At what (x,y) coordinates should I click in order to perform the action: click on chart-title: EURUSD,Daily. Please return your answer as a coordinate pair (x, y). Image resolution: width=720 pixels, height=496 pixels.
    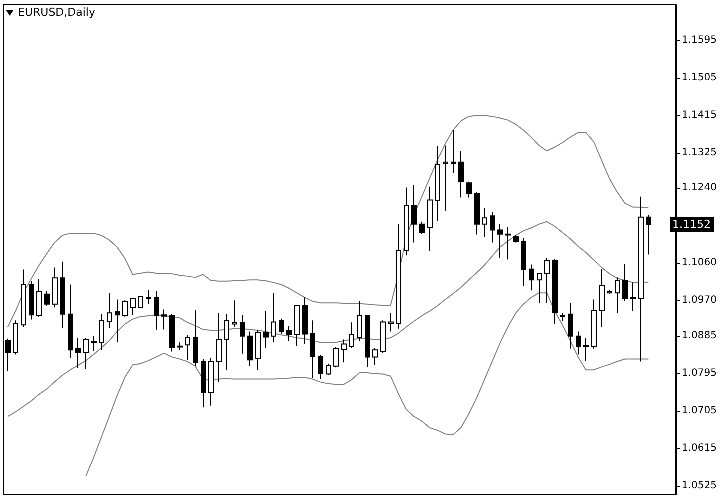
    Looking at the image, I should click on (57, 12).